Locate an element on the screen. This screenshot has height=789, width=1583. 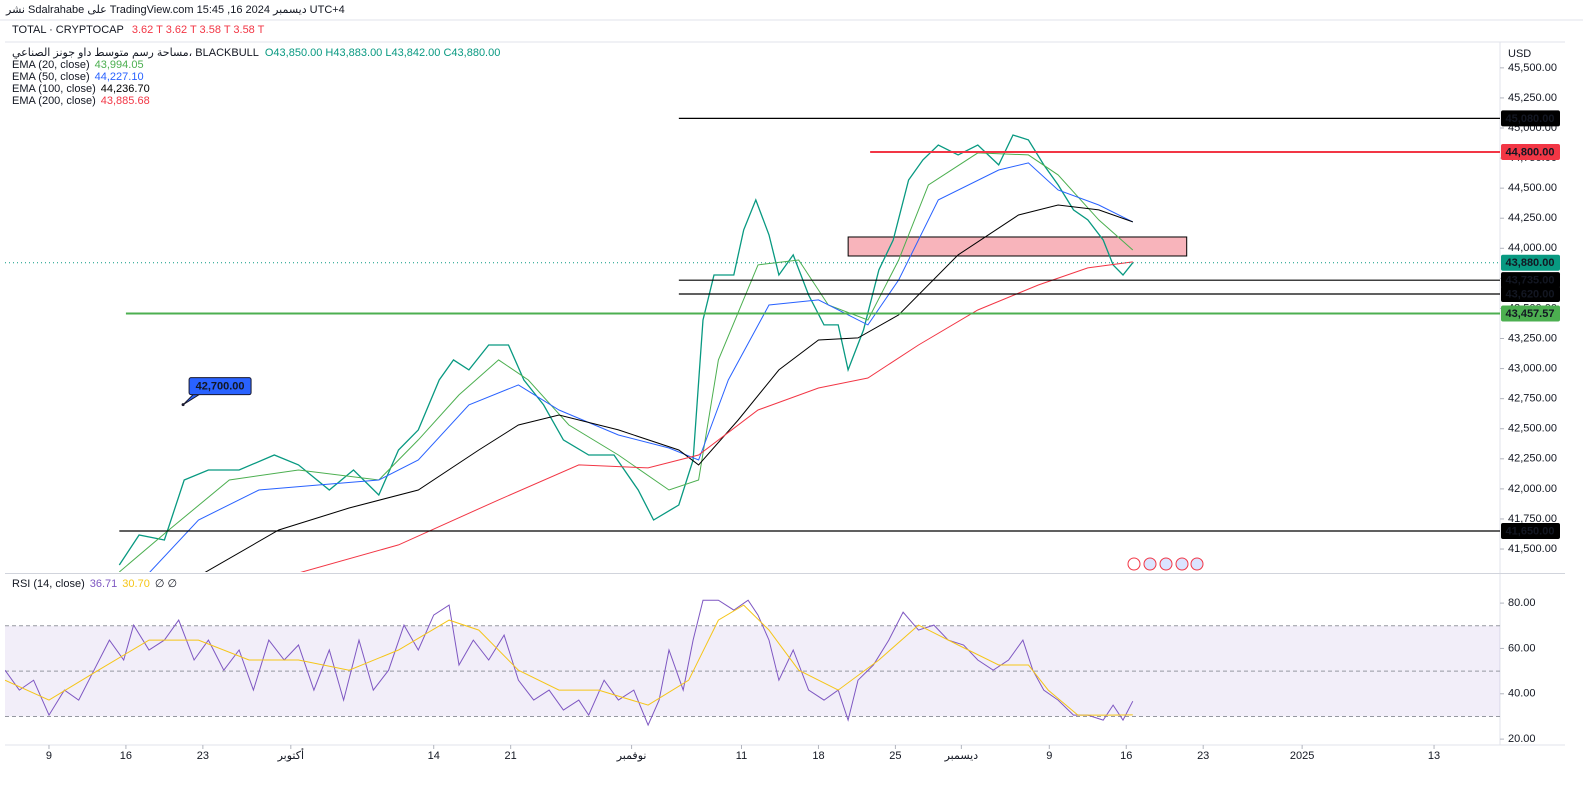
y-tick-label: 42,000.00 is located at coordinates (1532, 489).